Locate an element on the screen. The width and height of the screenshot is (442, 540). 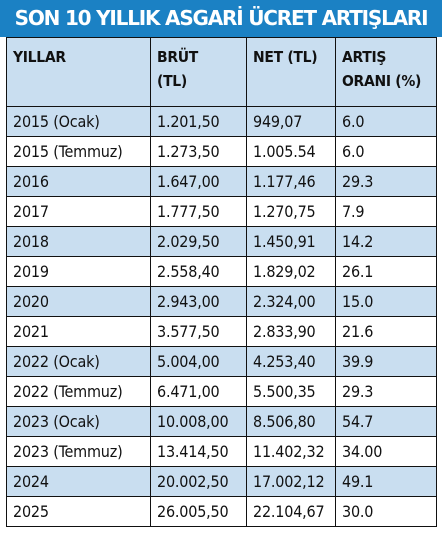
cell-gross: 10.008,00 is located at coordinates (198, 421).